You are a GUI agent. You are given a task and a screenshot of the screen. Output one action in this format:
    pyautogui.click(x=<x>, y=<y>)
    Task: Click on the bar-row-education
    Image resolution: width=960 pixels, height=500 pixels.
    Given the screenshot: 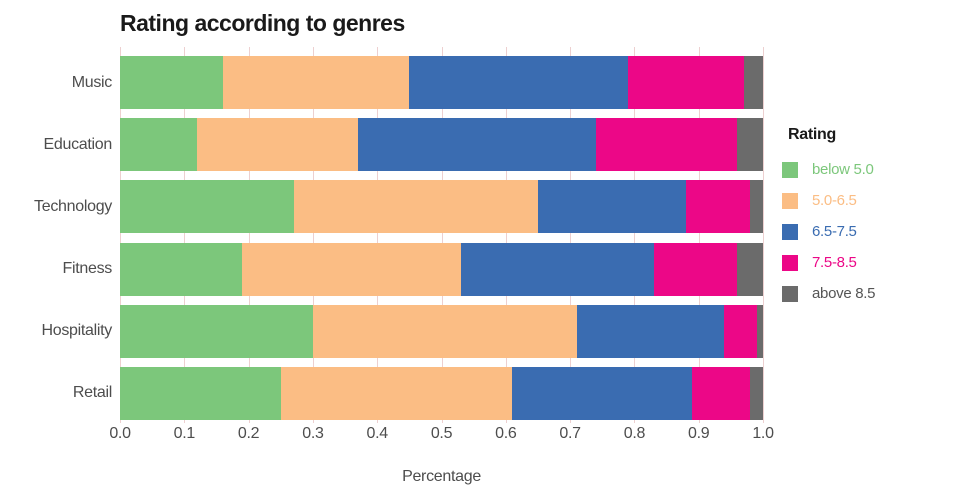 What is the action you would take?
    pyautogui.click(x=441, y=145)
    